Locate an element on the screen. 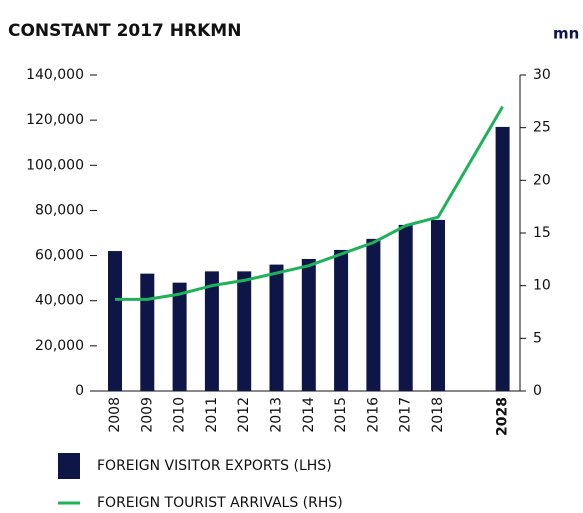 This screenshot has width=583, height=513. legend-label: FOREIGN VISITOR EXPORTS (LHS) is located at coordinates (214, 466).